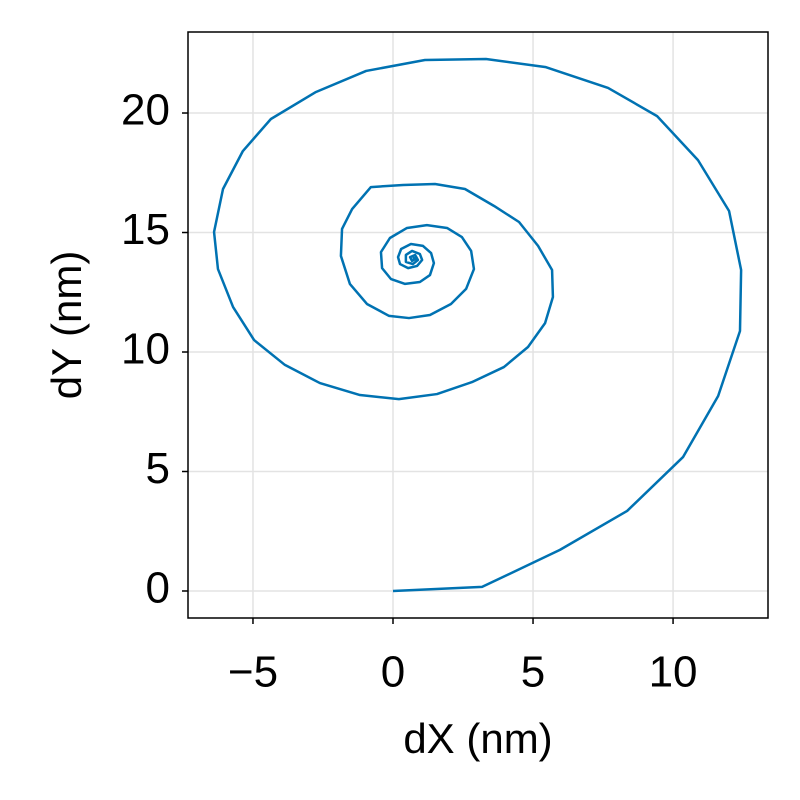 Image resolution: width=800 pixels, height=800 pixels. I want to click on y-tick-label: 10, so click(145, 349).